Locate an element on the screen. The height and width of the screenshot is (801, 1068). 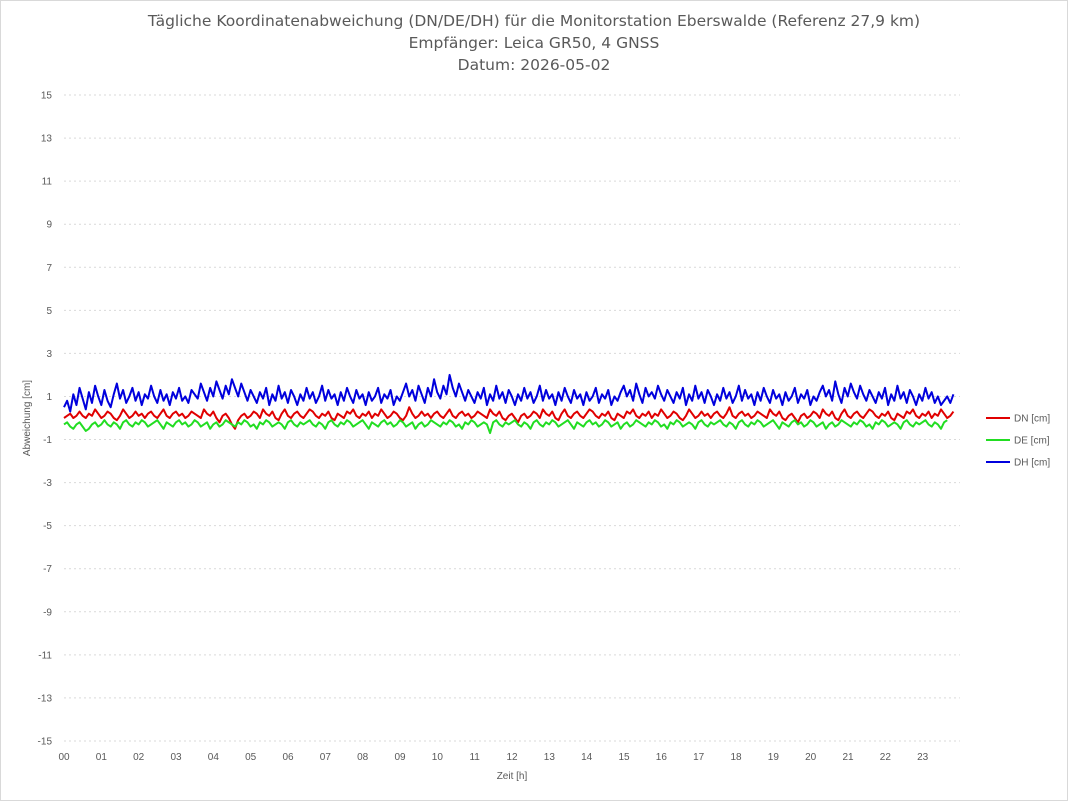
x-tick-label: 10 is located at coordinates (438, 757).